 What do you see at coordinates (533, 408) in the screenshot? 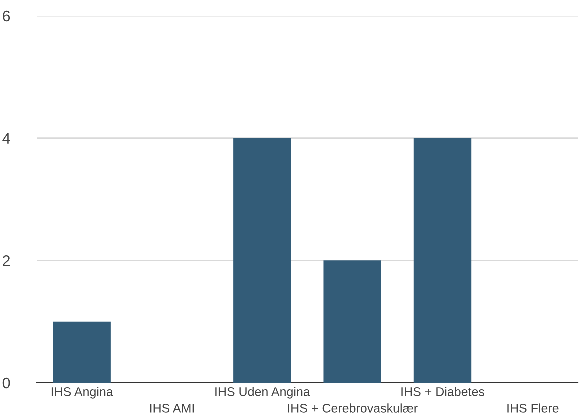
I see `x-tick-label: IHS Flere` at bounding box center [533, 408].